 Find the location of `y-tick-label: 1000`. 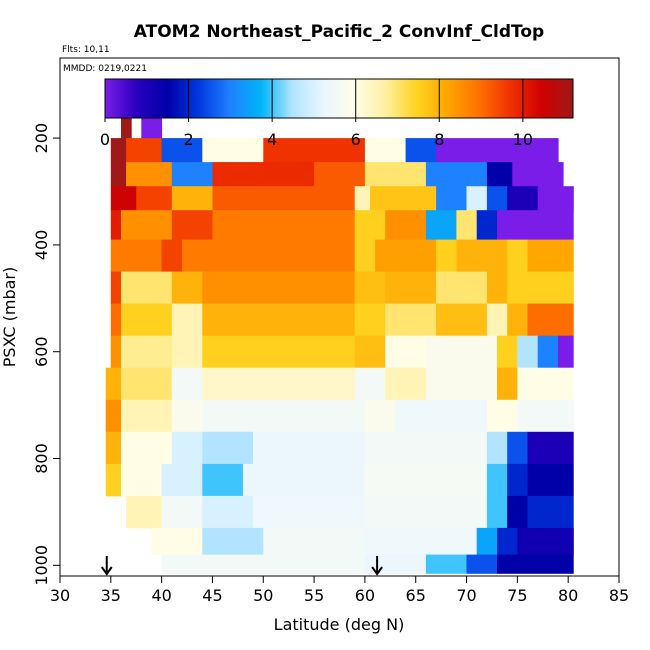

y-tick-label: 1000 is located at coordinates (41, 565).